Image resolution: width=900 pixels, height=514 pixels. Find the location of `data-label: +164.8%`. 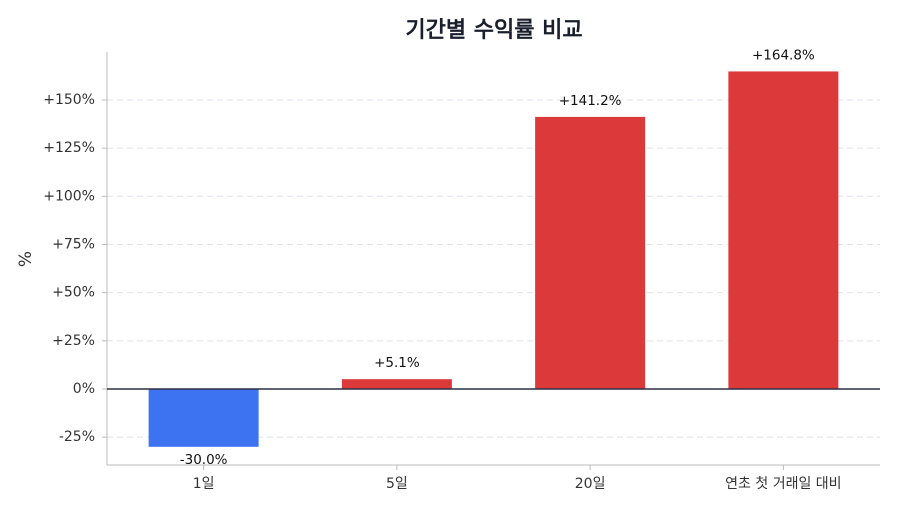

data-label: +164.8% is located at coordinates (783, 55).